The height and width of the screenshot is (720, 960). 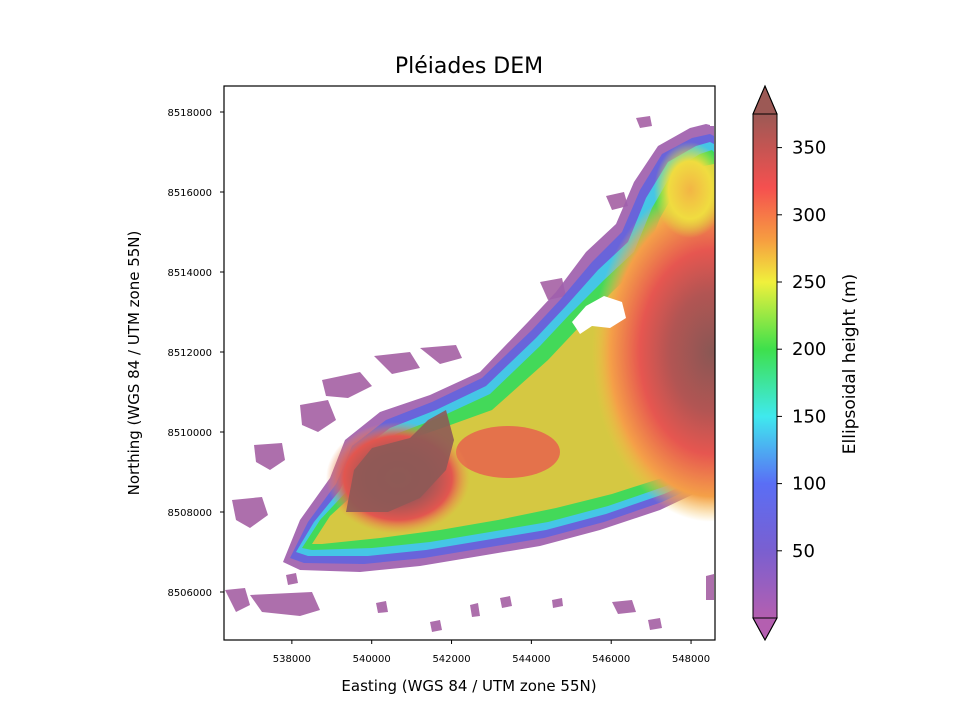 What do you see at coordinates (809, 484) in the screenshot?
I see `colorbar-tick-label: 100` at bounding box center [809, 484].